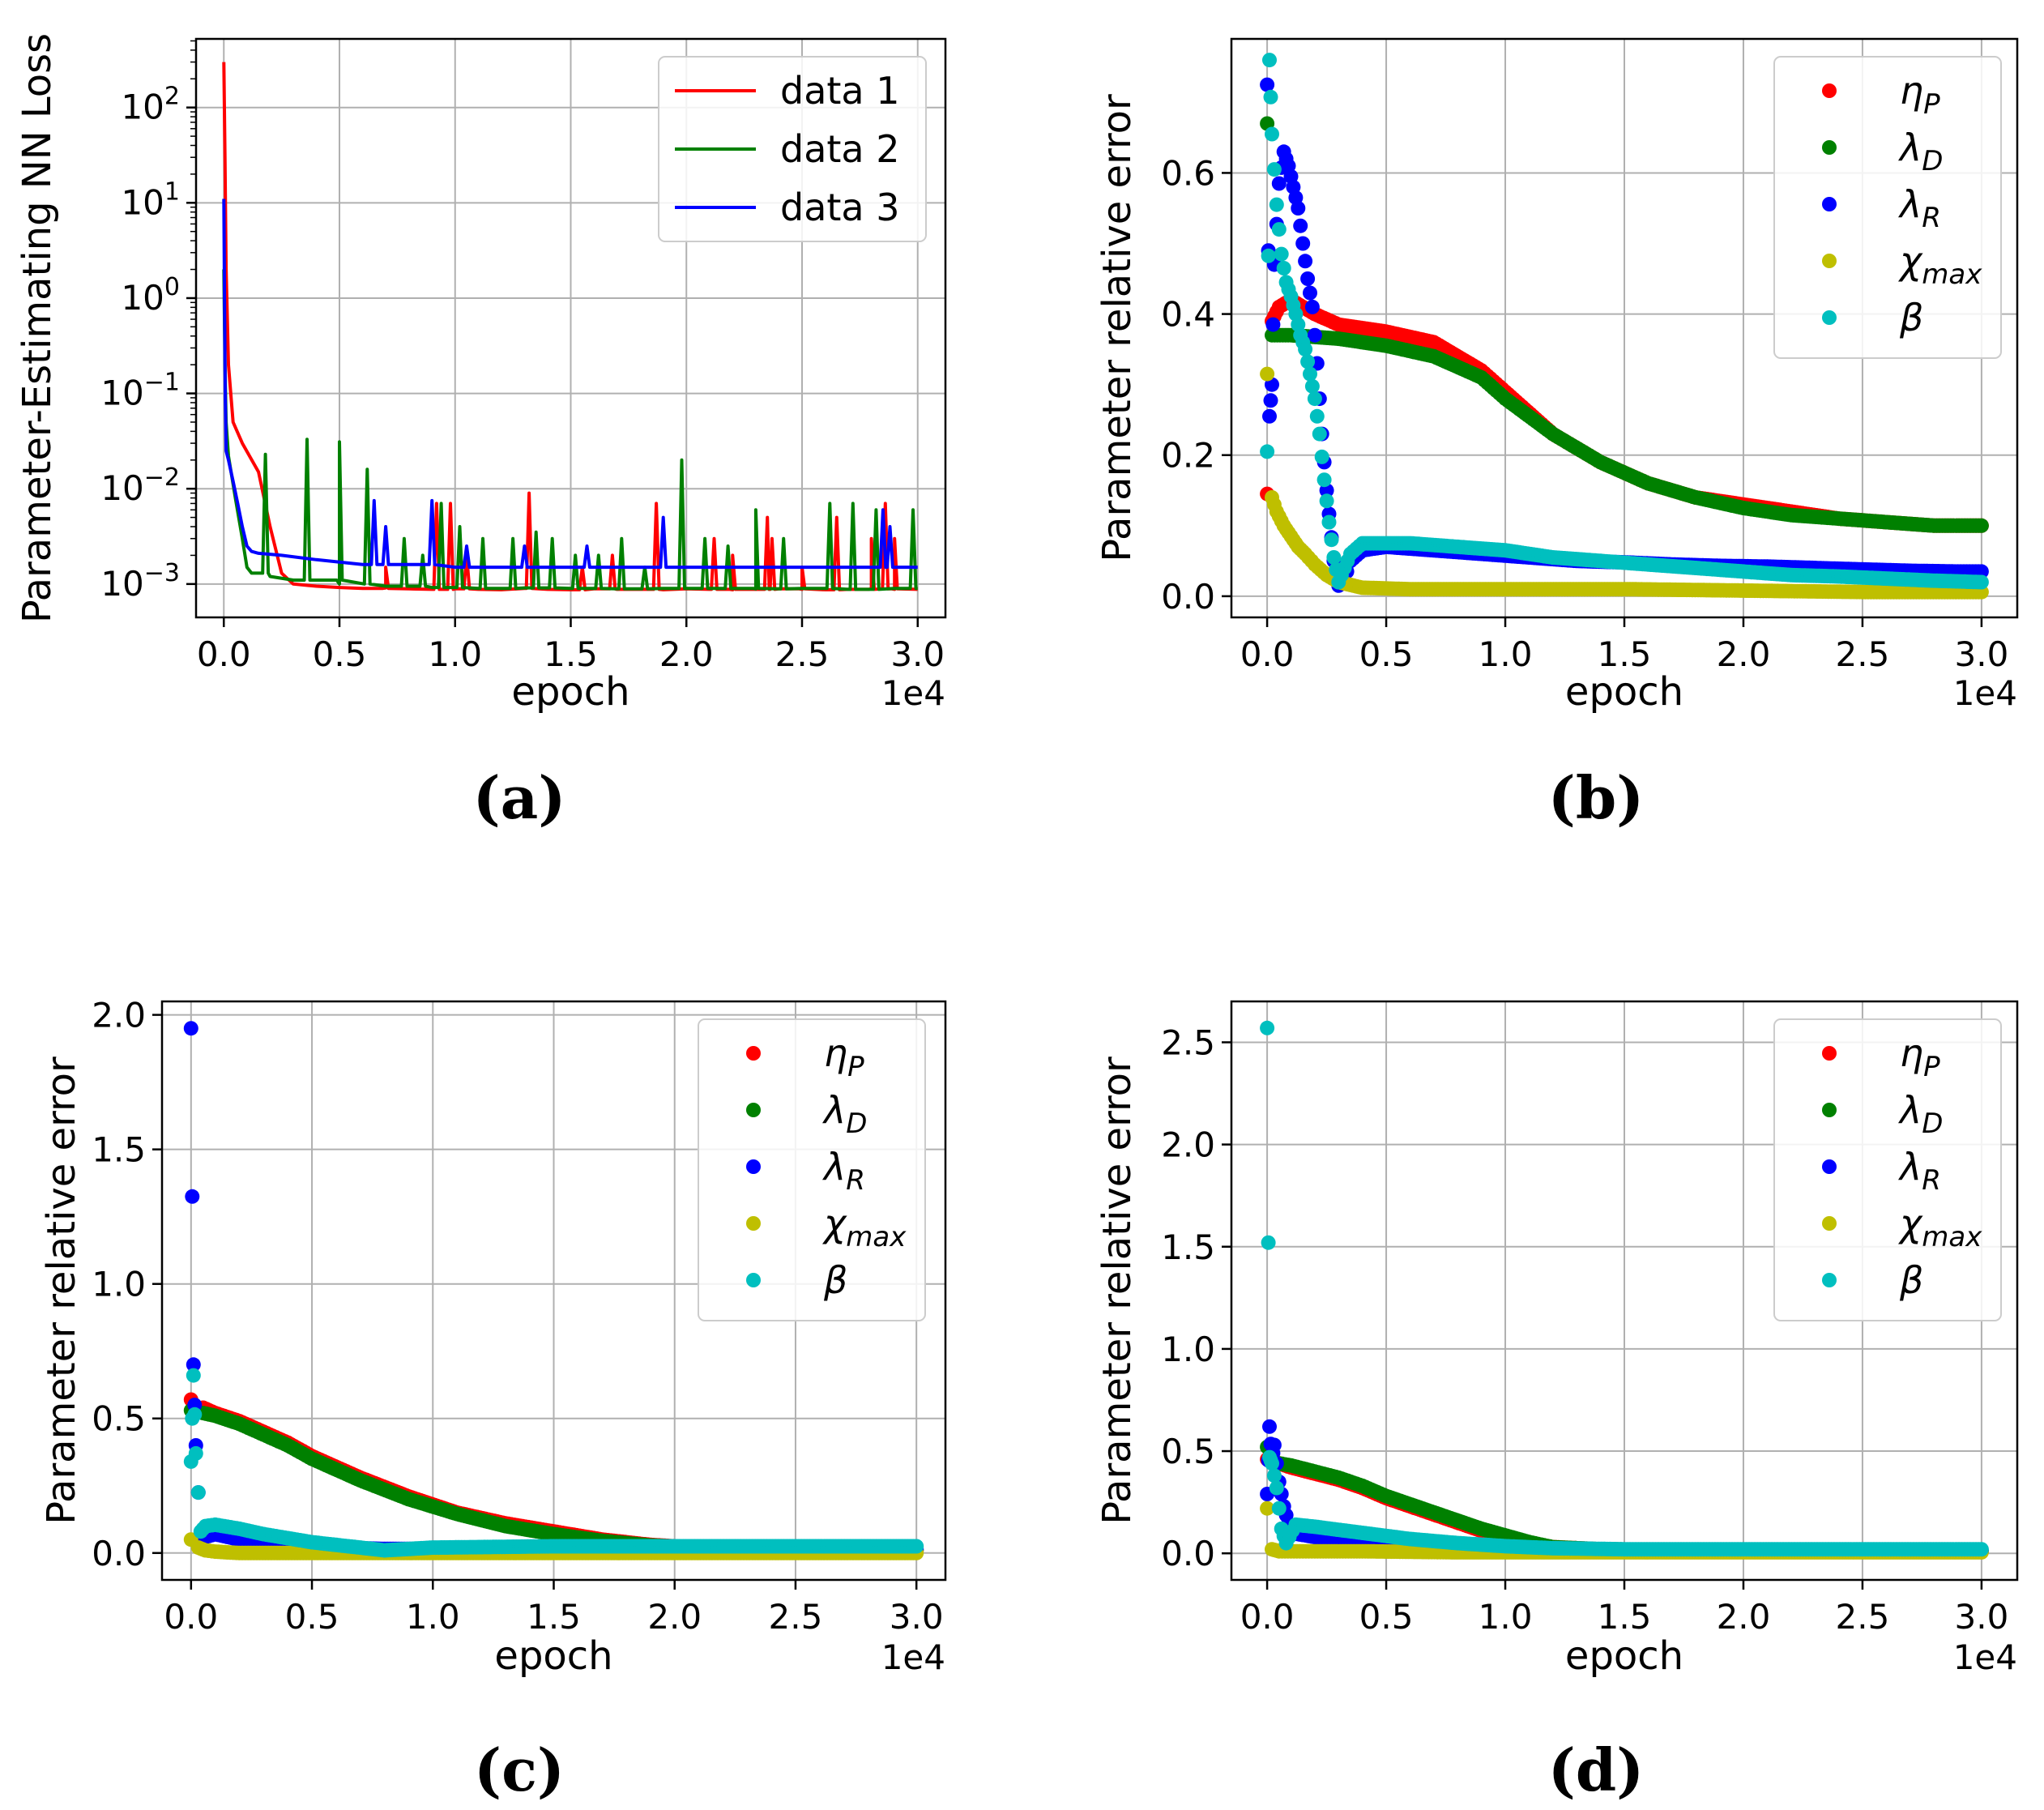  Describe the element at coordinates (519, 797) in the screenshot. I see `panel-caption: (a)` at that location.